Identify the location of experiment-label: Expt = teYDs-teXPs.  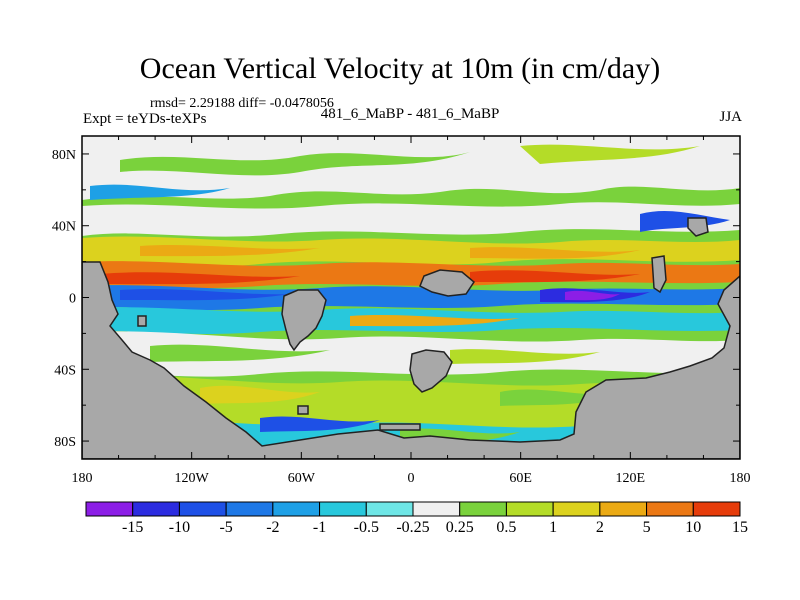
(145, 119).